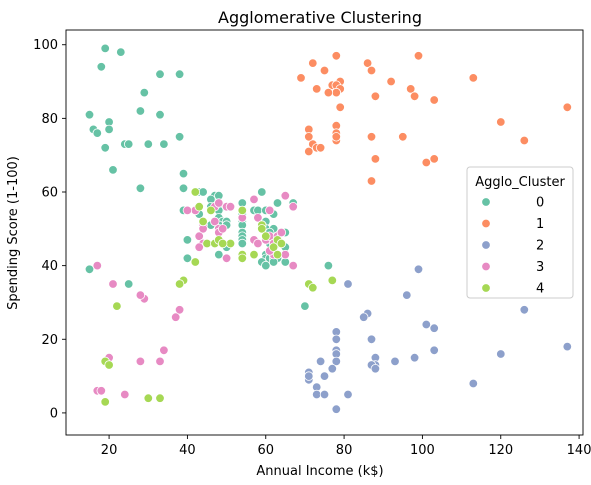 The width and height of the screenshot is (591, 485). What do you see at coordinates (49, 229) in the screenshot?
I see `y-axis: 0 20 40 60 80 100` at bounding box center [49, 229].